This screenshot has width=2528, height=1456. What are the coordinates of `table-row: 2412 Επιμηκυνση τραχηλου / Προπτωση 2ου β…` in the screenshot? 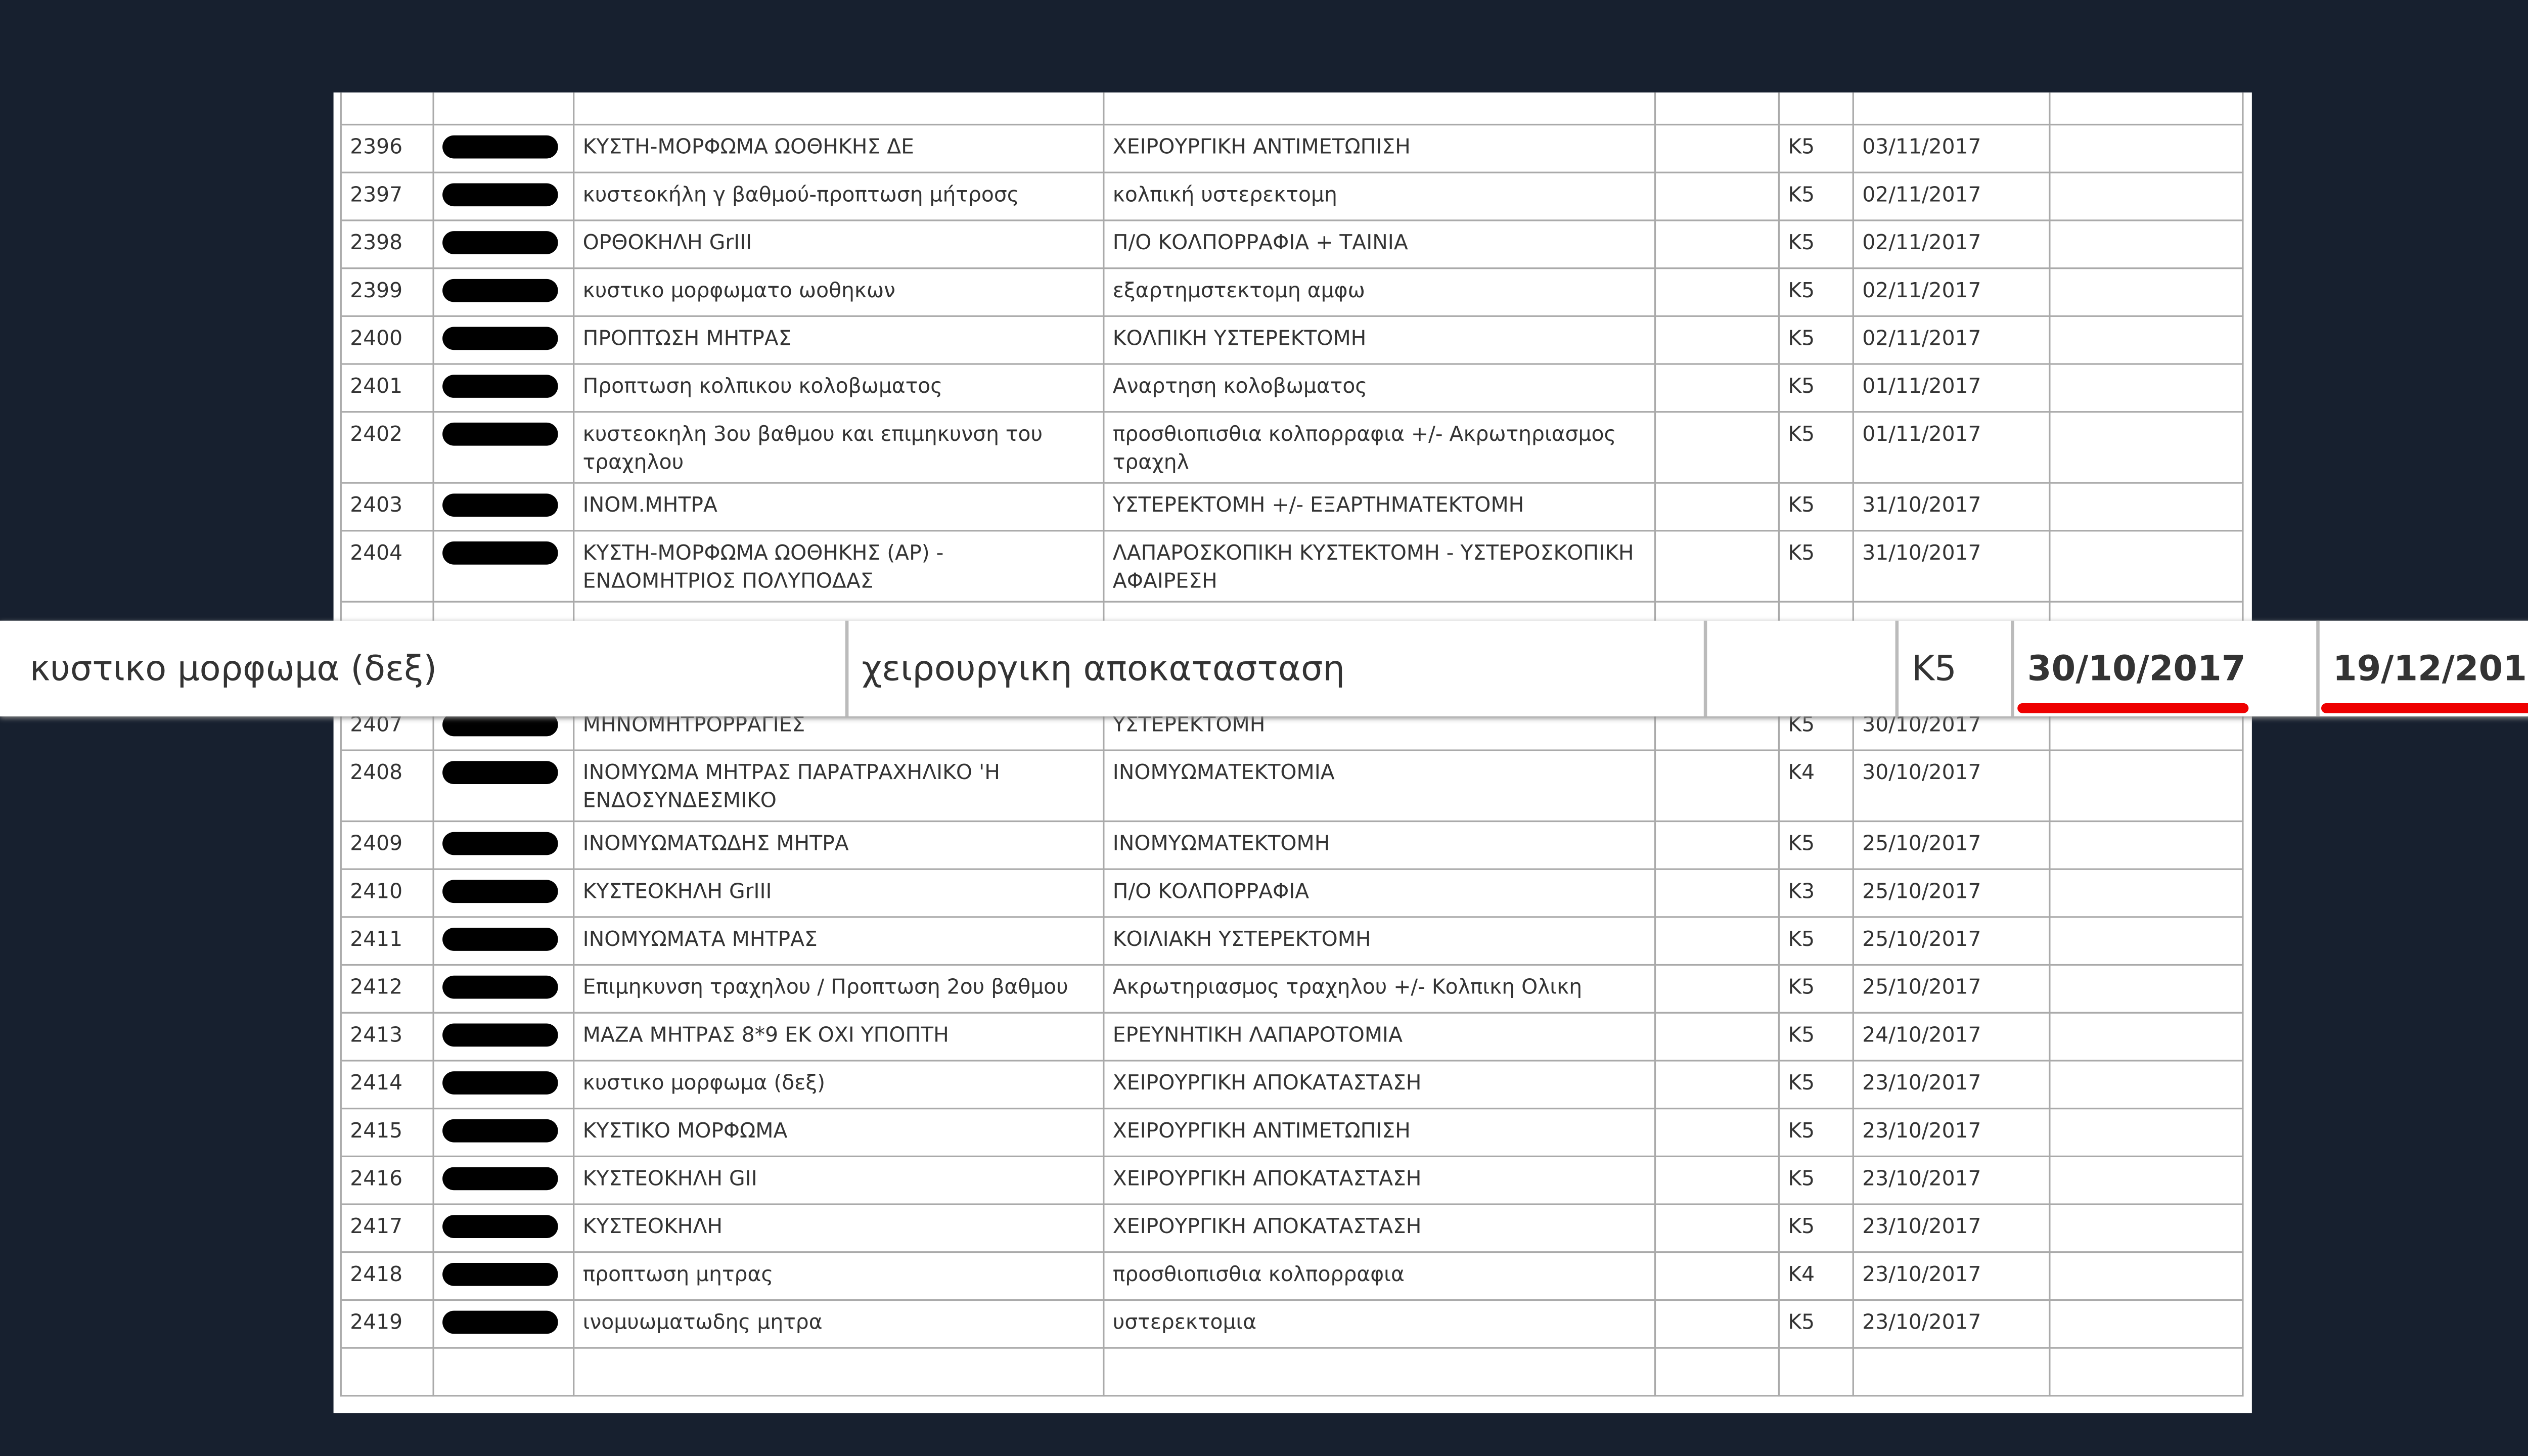 It's located at (1292, 989).